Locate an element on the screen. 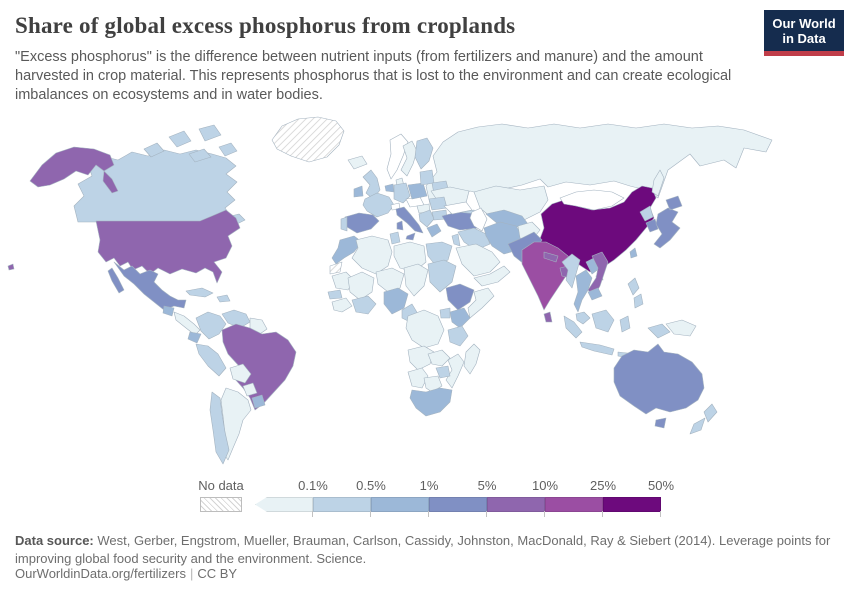  region-paraguay is located at coordinates (250, 389).